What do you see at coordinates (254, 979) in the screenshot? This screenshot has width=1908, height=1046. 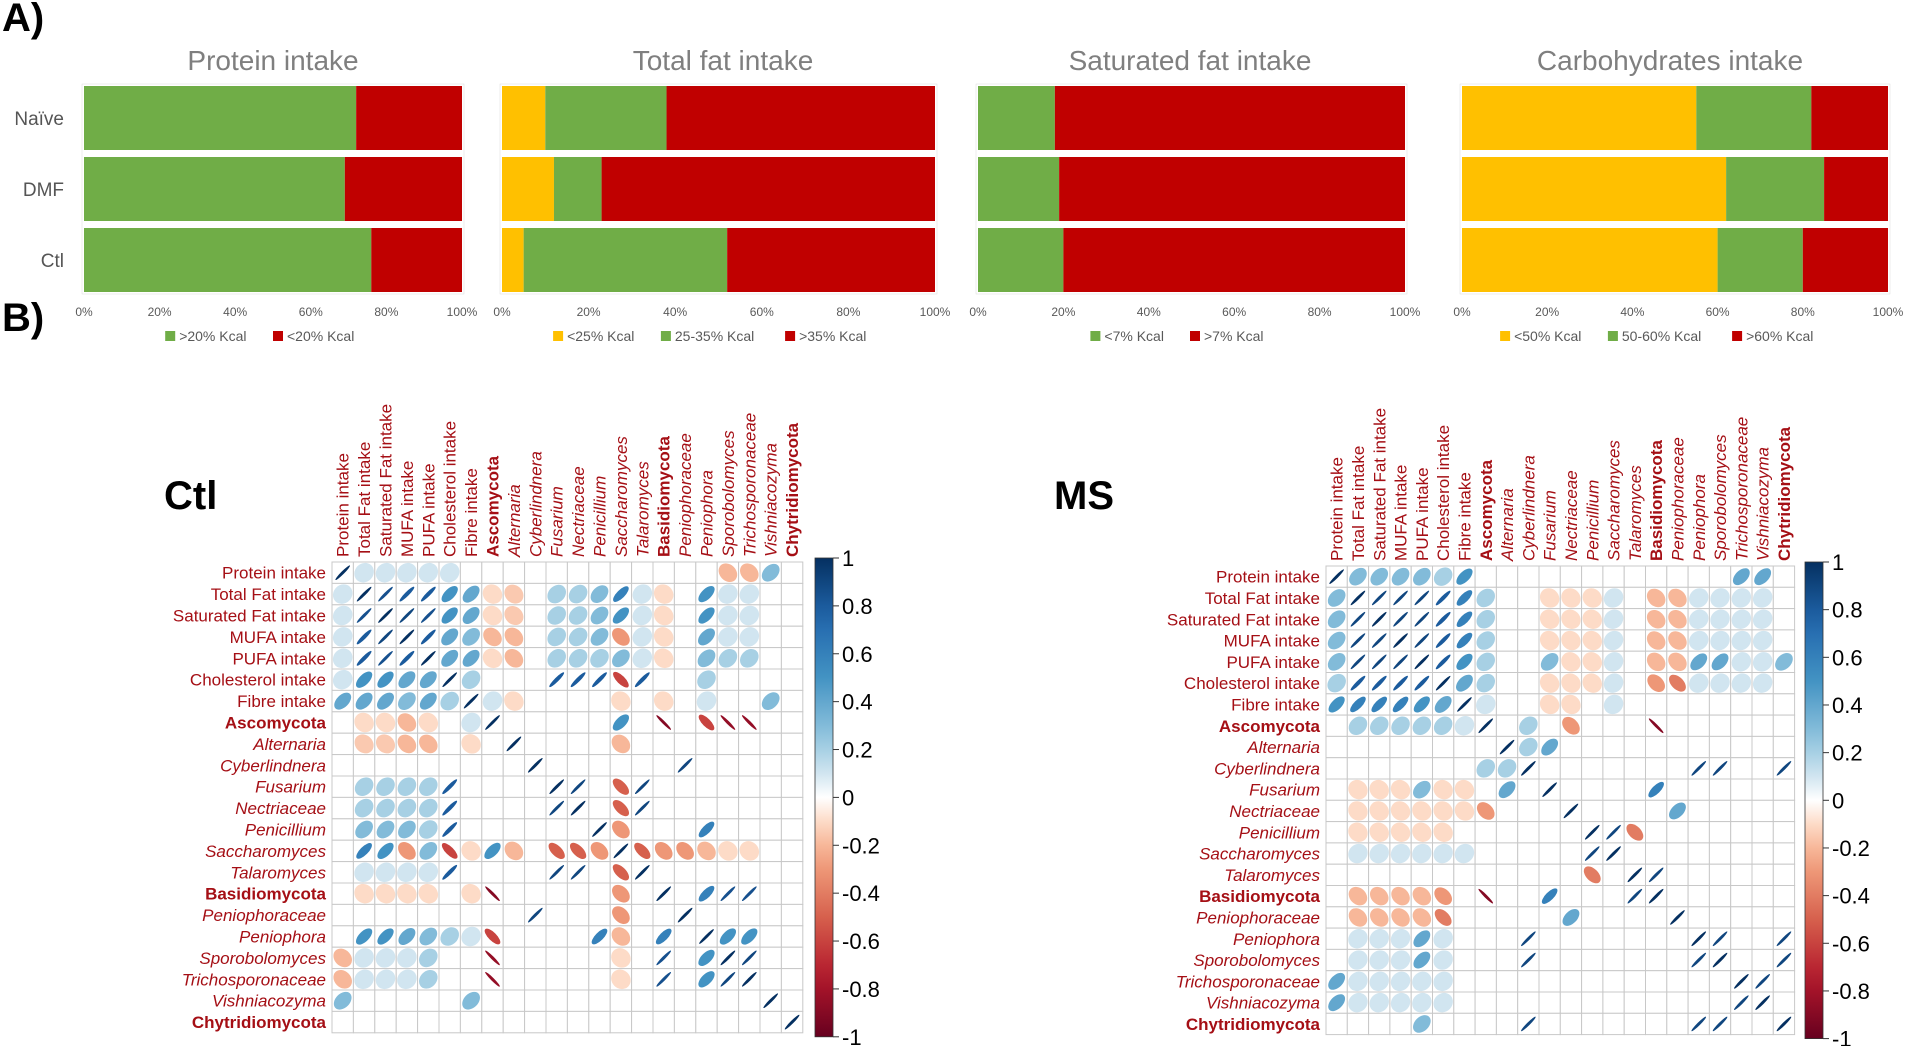 I see `row-label: Trichosporonaceae` at bounding box center [254, 979].